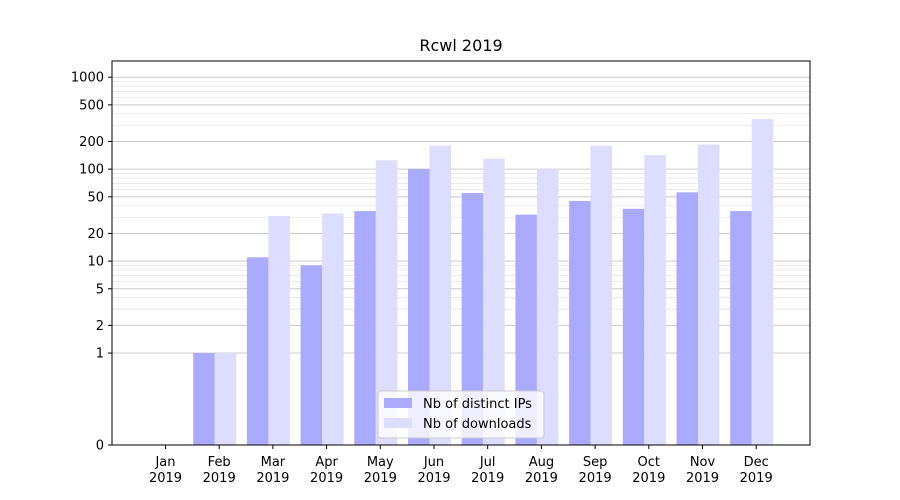 Image resolution: width=900 pixels, height=500 pixels. What do you see at coordinates (380, 470) in the screenshot?
I see `x-tick-label: May 2019` at bounding box center [380, 470].